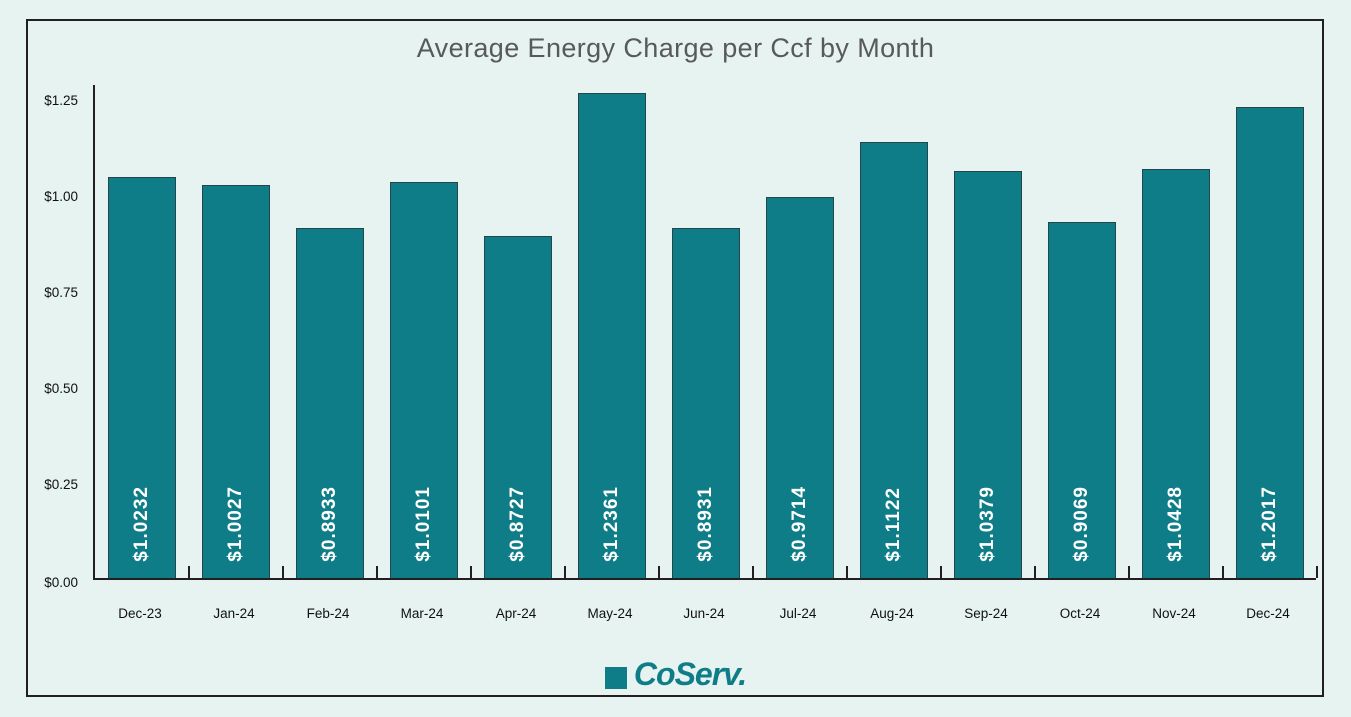 Image resolution: width=1351 pixels, height=717 pixels. I want to click on bar-slot: $1.2361, so click(612, 331).